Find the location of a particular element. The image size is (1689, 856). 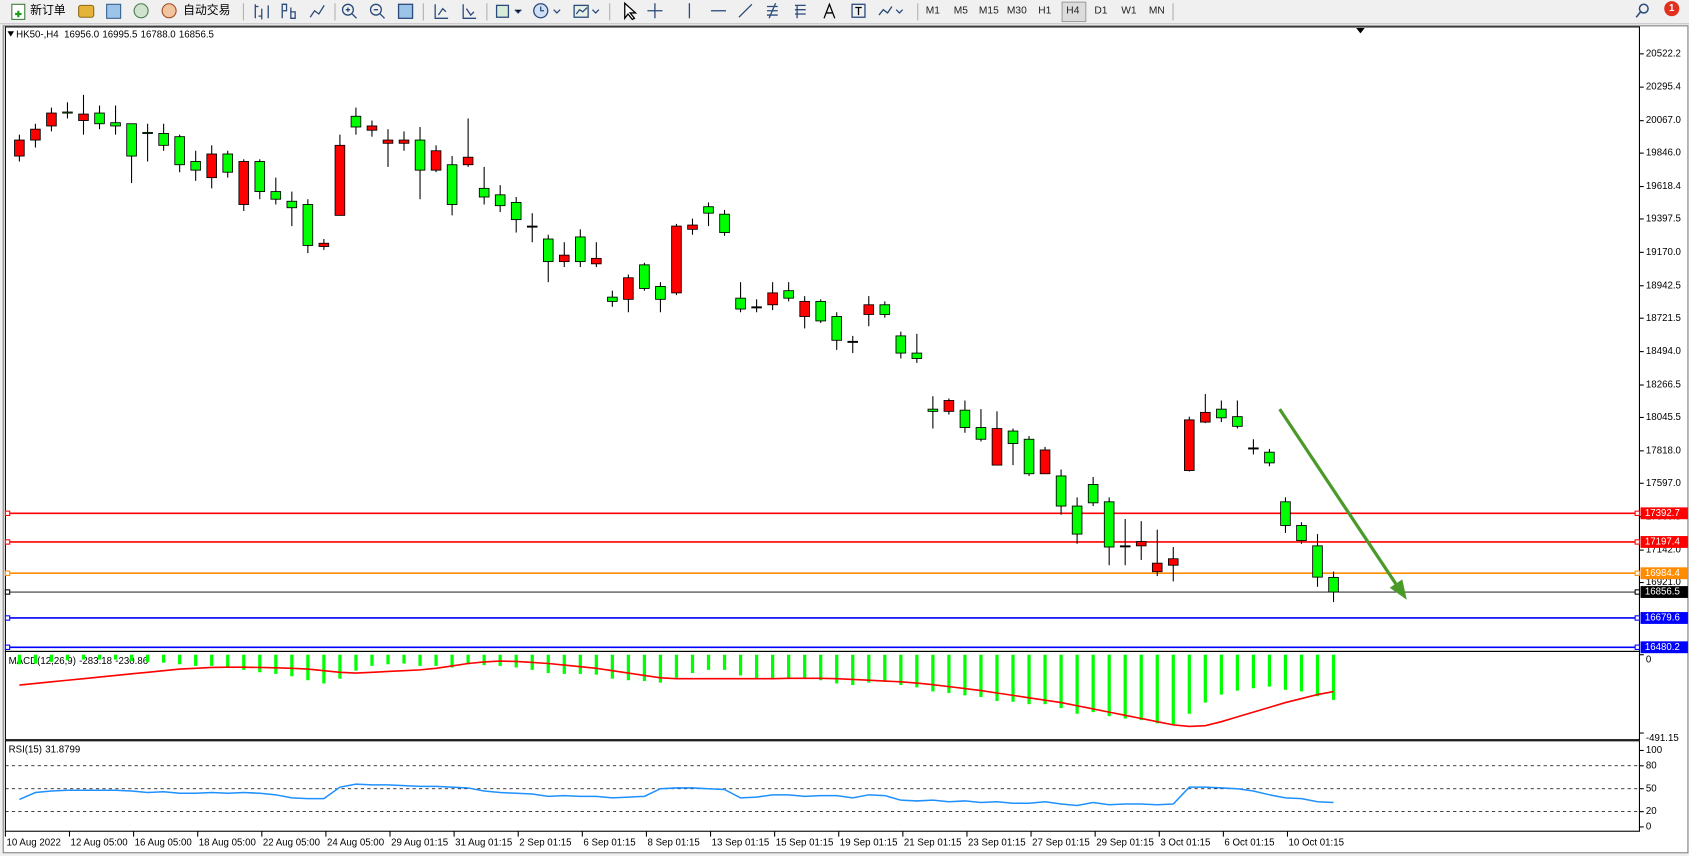

arrow-head is located at coordinates (1398, 589).